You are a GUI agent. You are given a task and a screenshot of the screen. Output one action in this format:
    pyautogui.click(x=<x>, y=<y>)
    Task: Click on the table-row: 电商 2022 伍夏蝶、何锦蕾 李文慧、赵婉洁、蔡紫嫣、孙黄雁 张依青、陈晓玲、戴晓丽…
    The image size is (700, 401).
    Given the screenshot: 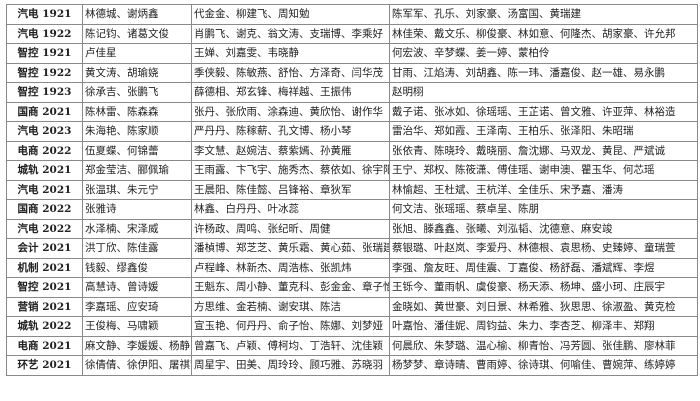 What is the action you would take?
    pyautogui.click(x=352, y=150)
    